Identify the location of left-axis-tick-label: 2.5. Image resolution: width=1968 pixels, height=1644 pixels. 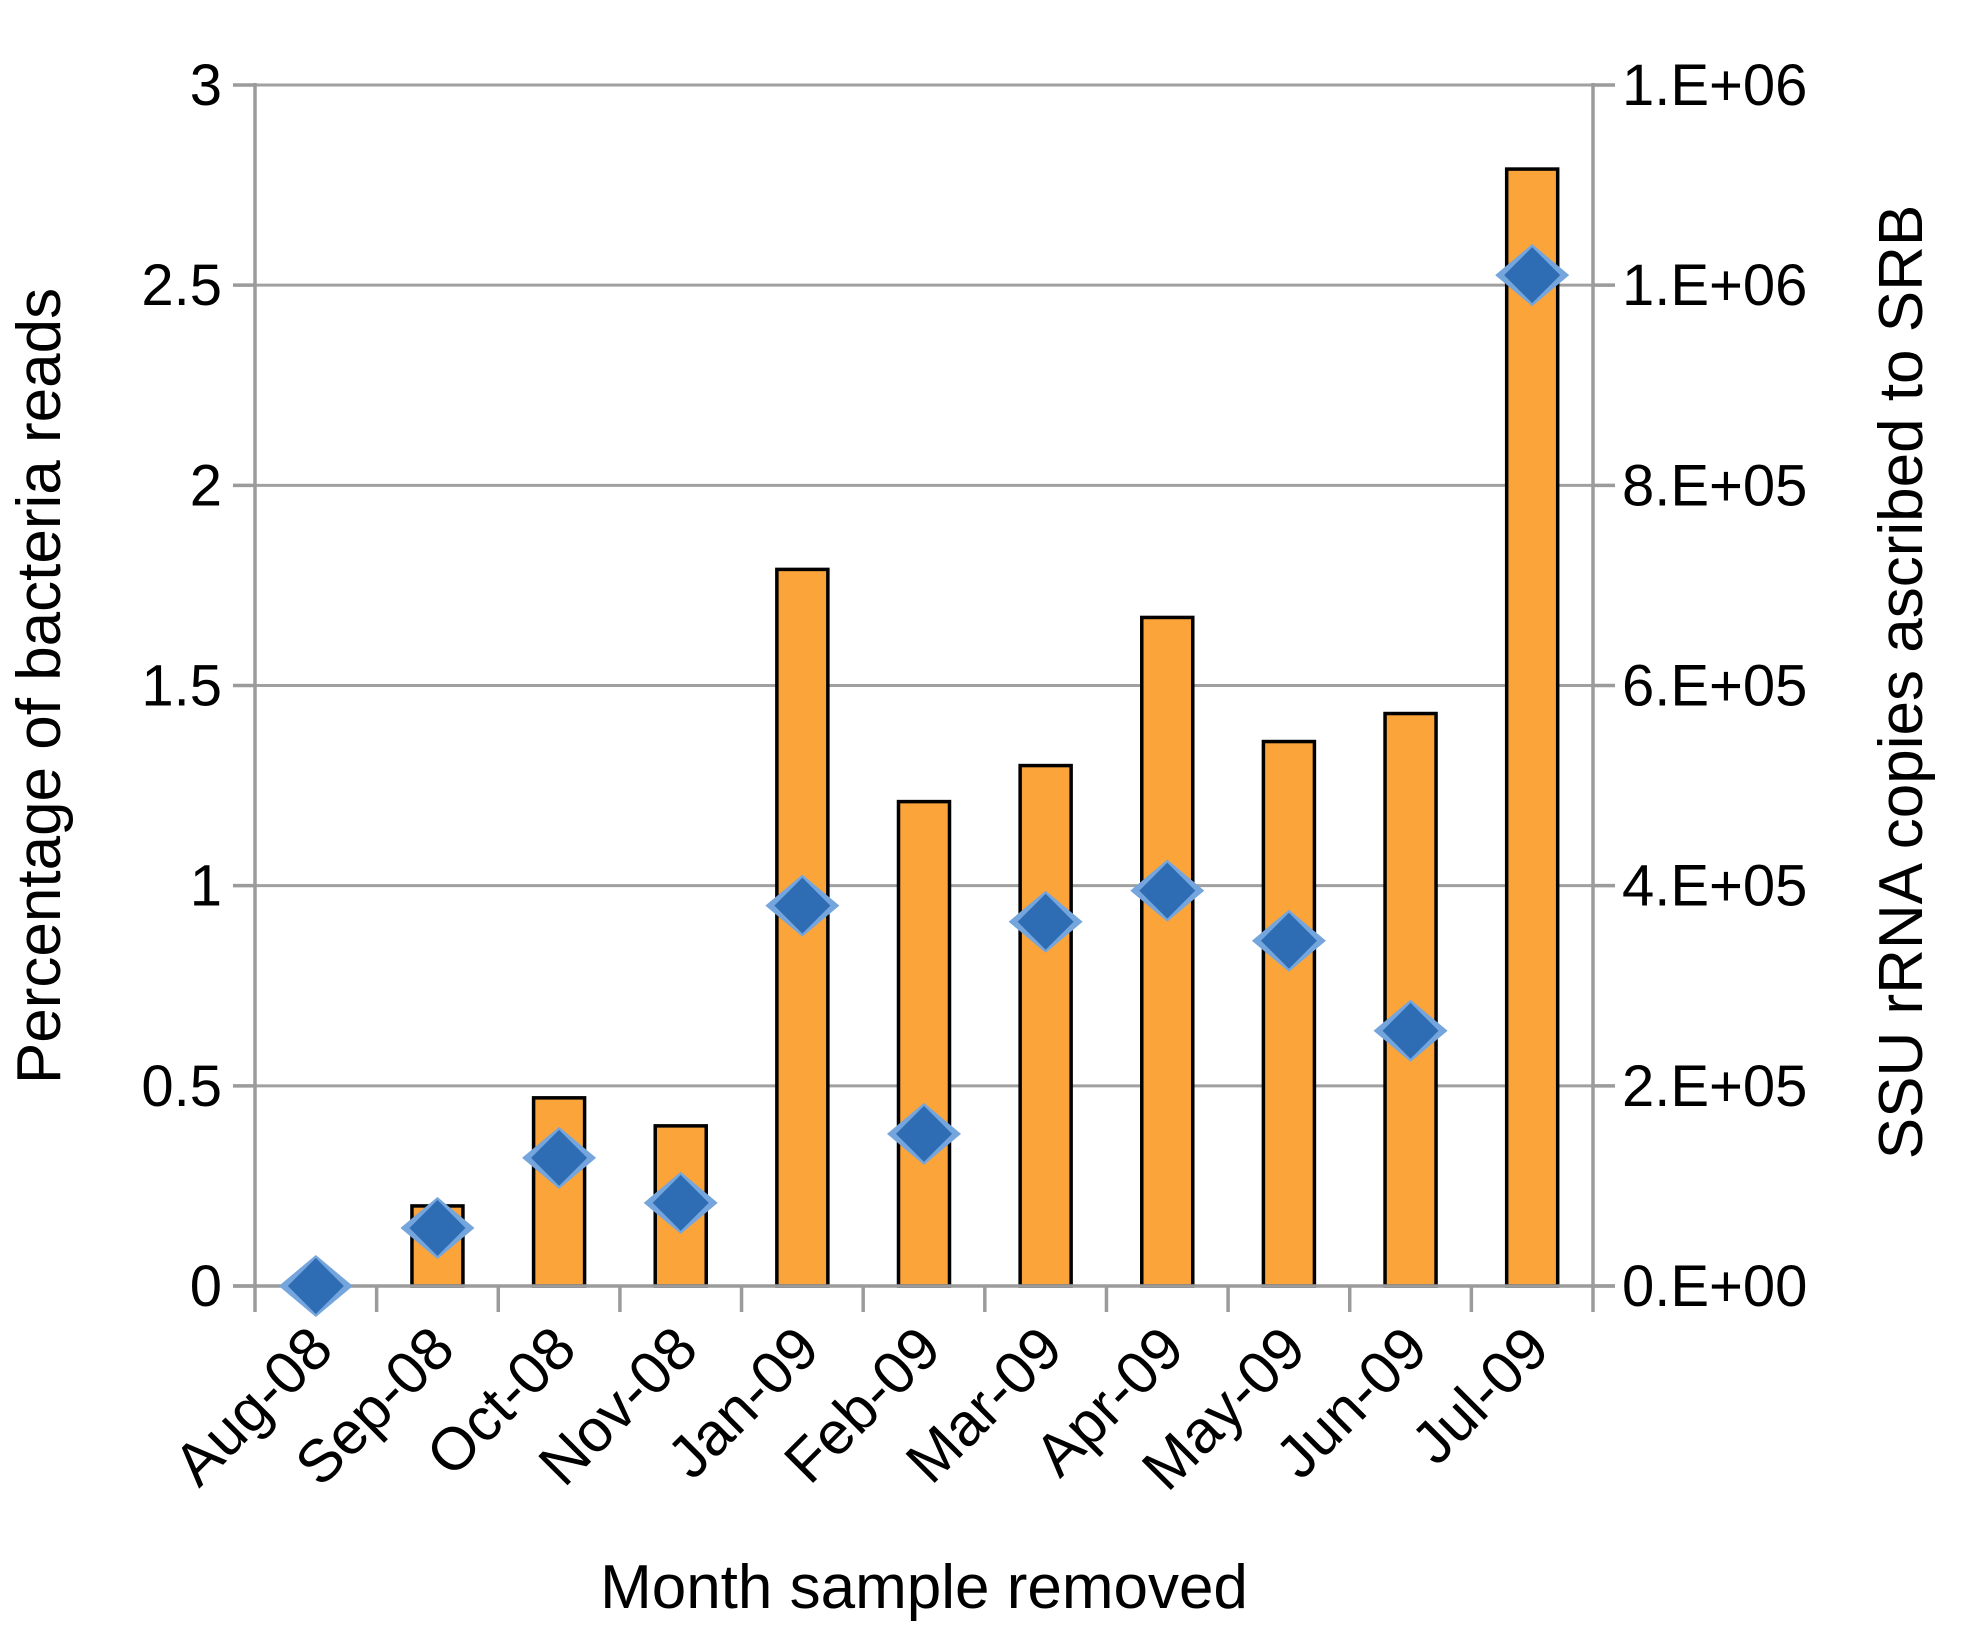
(181, 285).